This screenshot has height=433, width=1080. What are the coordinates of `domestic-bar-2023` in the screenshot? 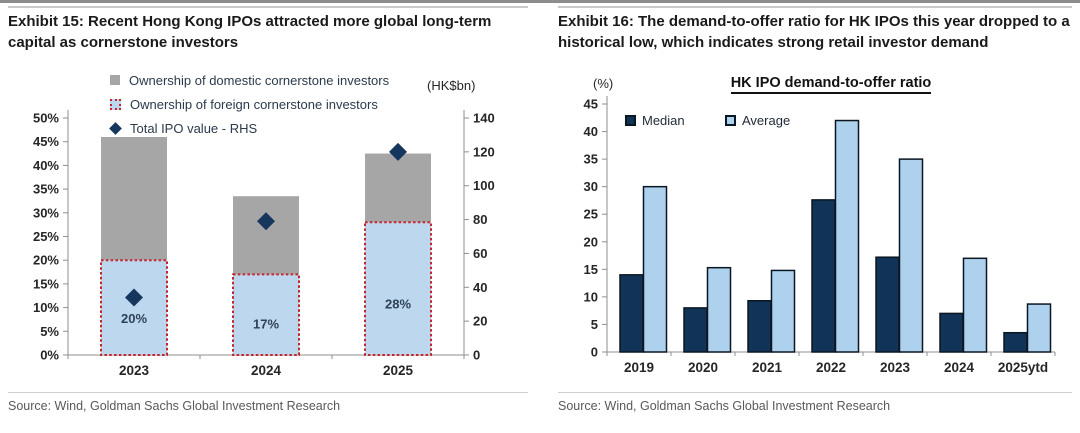 It's located at (134, 198).